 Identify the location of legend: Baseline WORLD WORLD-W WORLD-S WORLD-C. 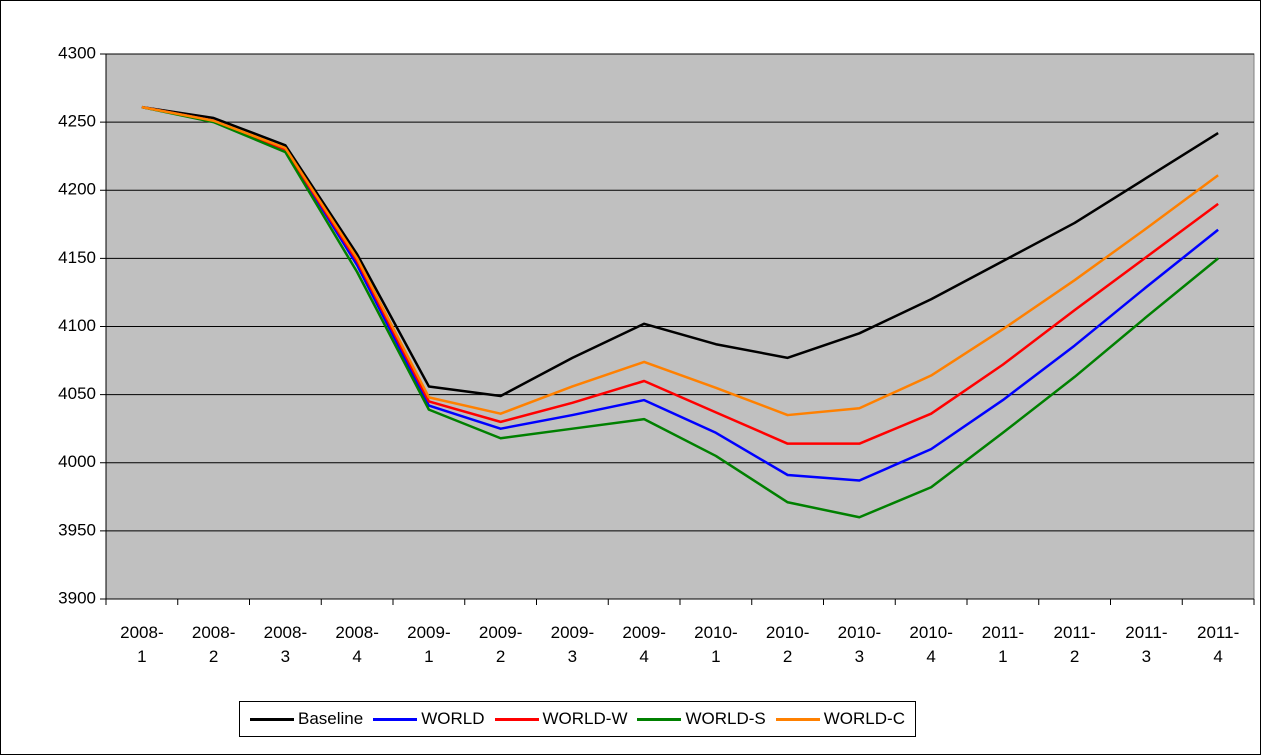
(577, 719).